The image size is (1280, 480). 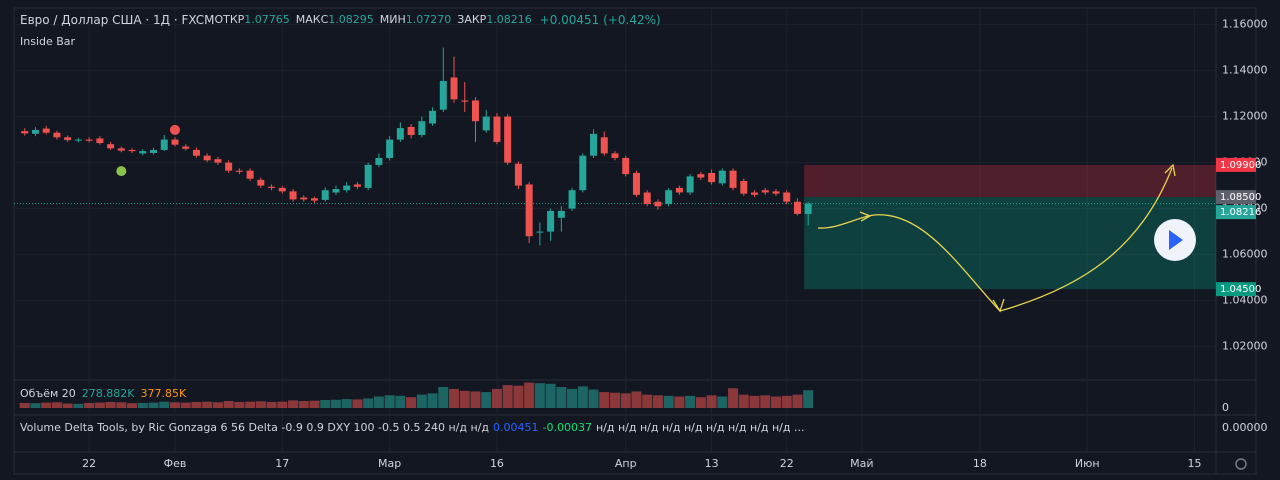 What do you see at coordinates (1240, 212) in the screenshot?
I see `price-box-label: 1.08216` at bounding box center [1240, 212].